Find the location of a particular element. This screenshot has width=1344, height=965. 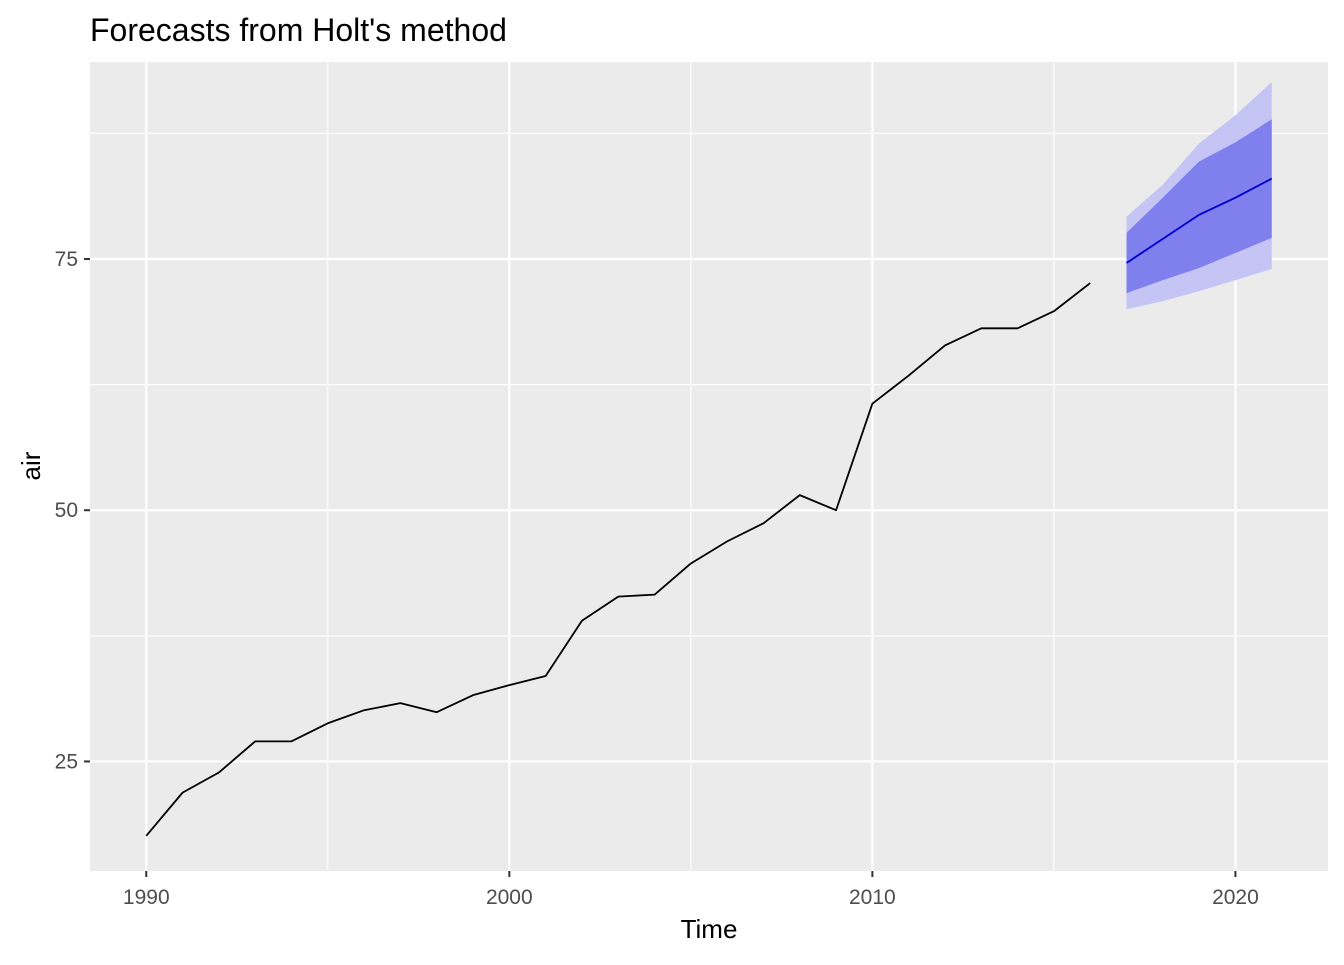

interval-80-band is located at coordinates (1199, 206).